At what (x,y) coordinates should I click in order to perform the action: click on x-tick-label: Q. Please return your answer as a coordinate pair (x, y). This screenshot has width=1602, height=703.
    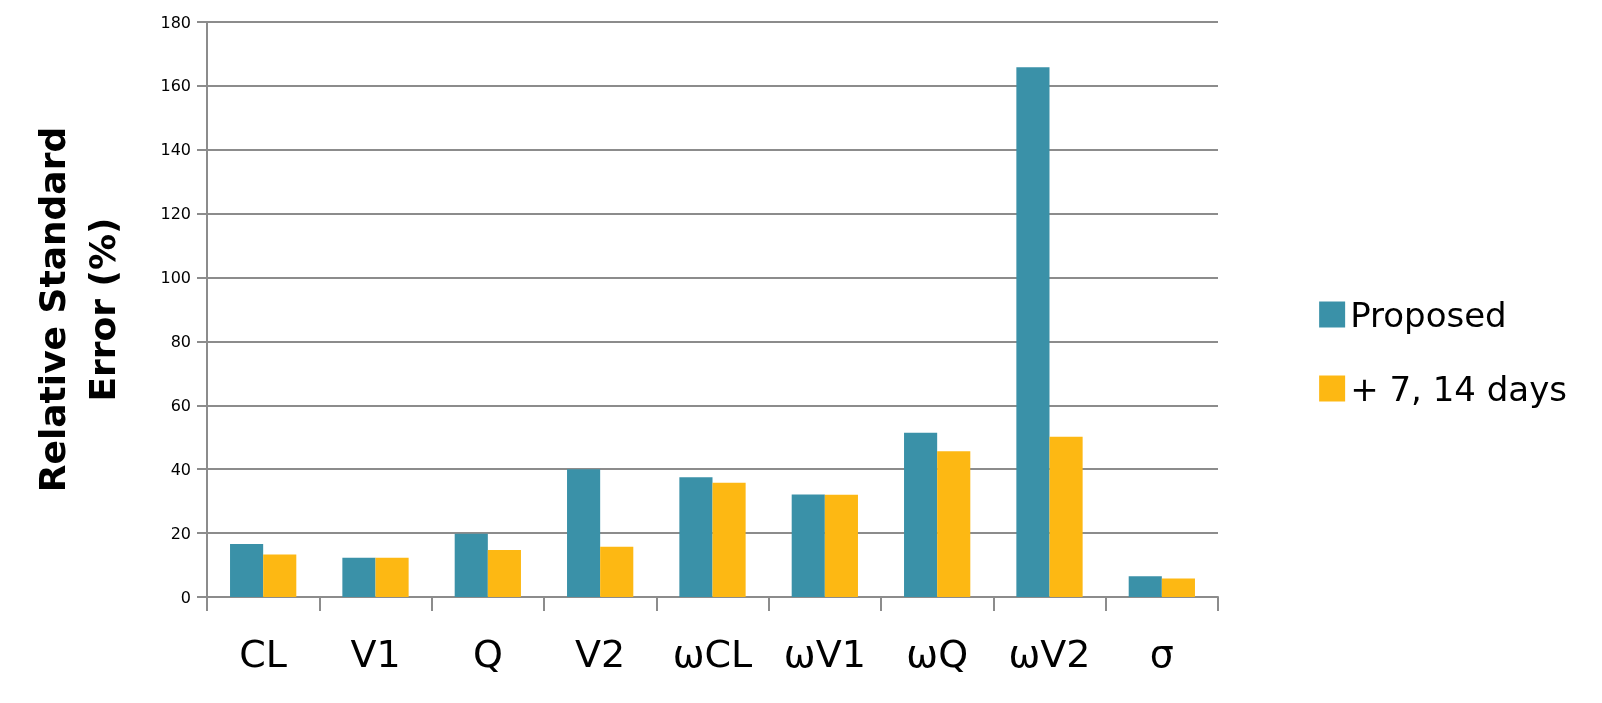
    Looking at the image, I should click on (487, 654).